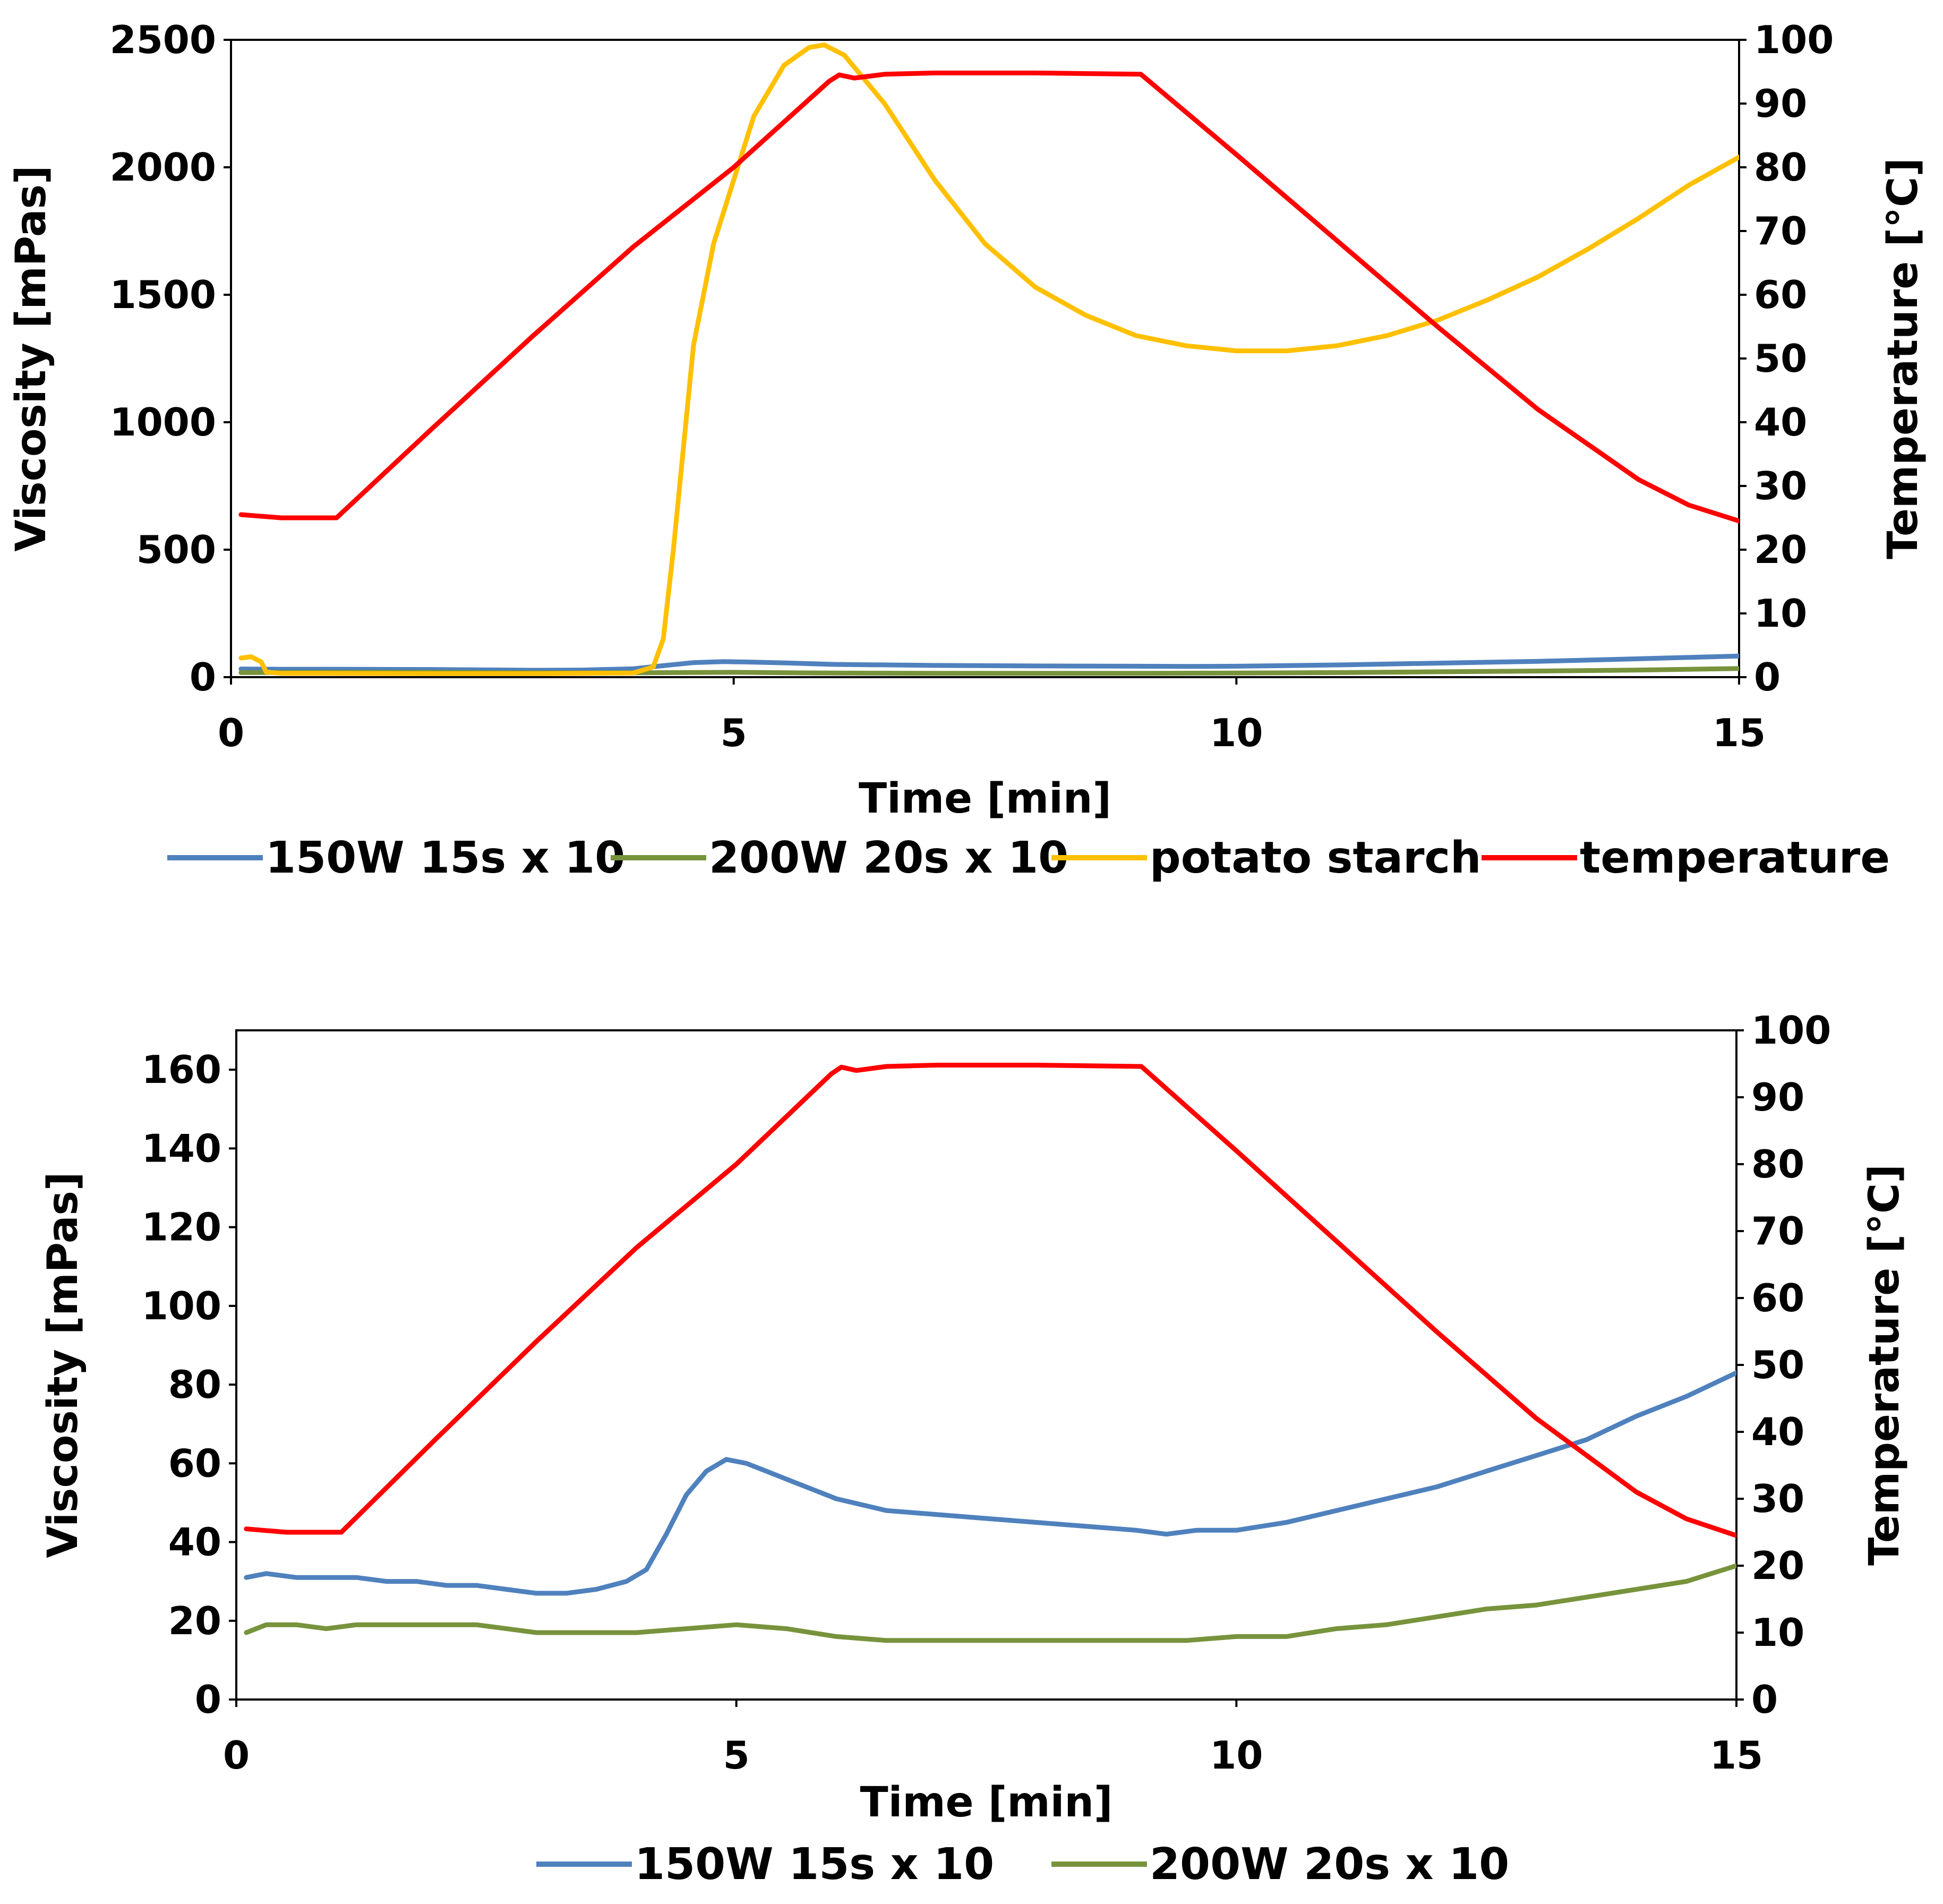  What do you see at coordinates (194, 1385) in the screenshot?
I see `y-tick-label: 80` at bounding box center [194, 1385].